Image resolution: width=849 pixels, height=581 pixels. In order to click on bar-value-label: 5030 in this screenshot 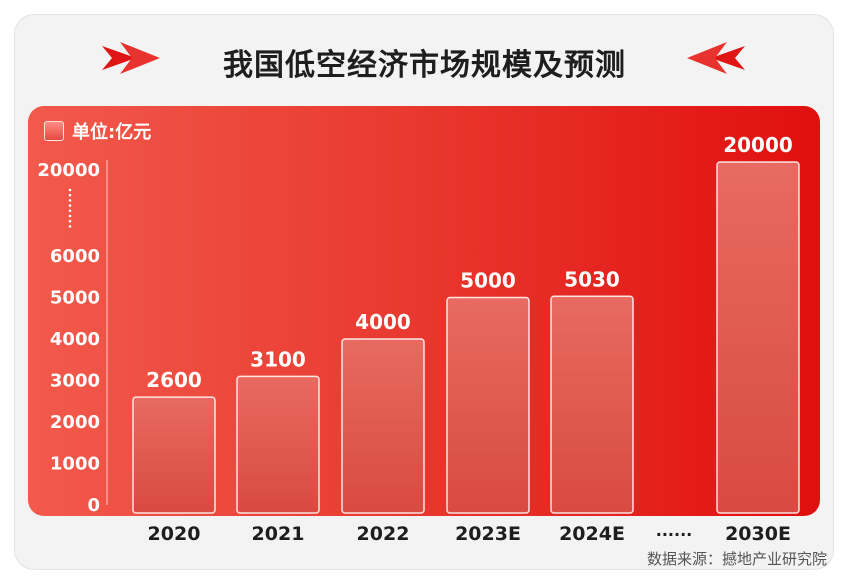, I will do `click(592, 279)`.